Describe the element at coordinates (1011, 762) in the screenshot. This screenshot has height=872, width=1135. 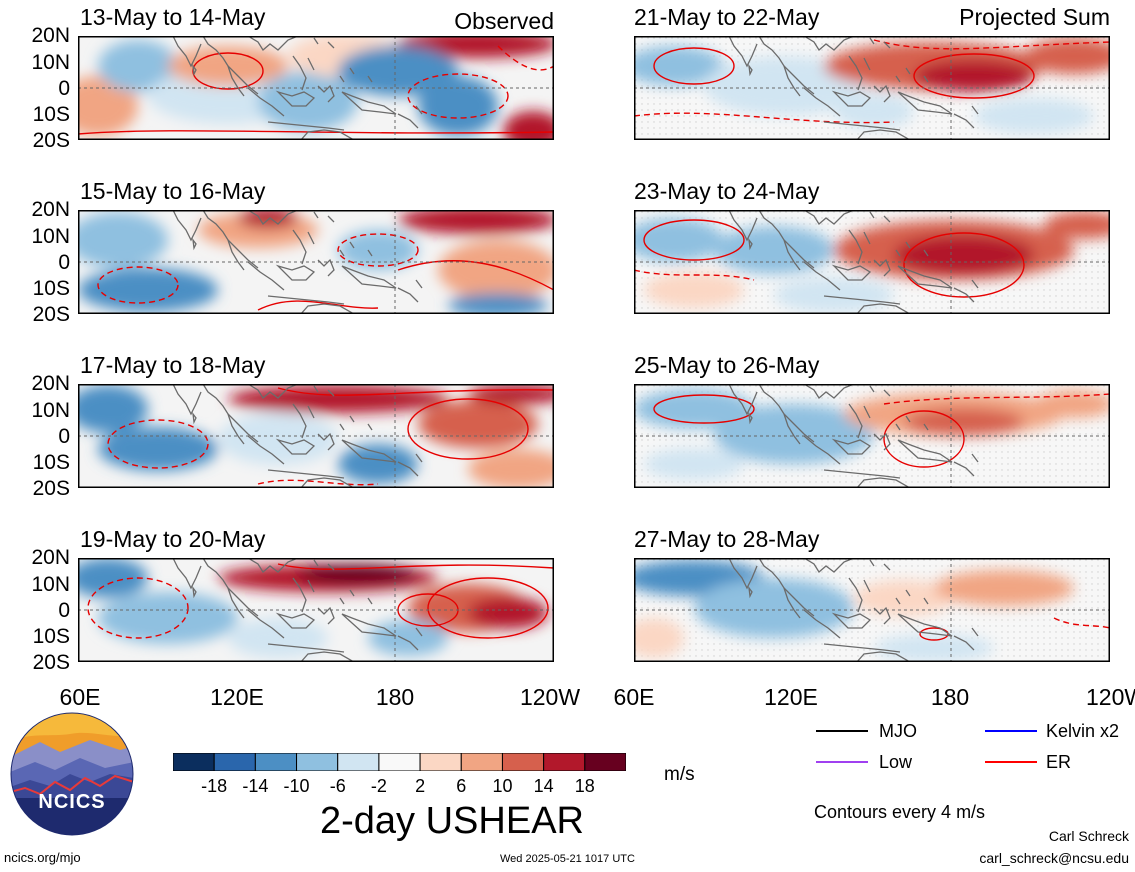
I see `legend-line-er` at that location.